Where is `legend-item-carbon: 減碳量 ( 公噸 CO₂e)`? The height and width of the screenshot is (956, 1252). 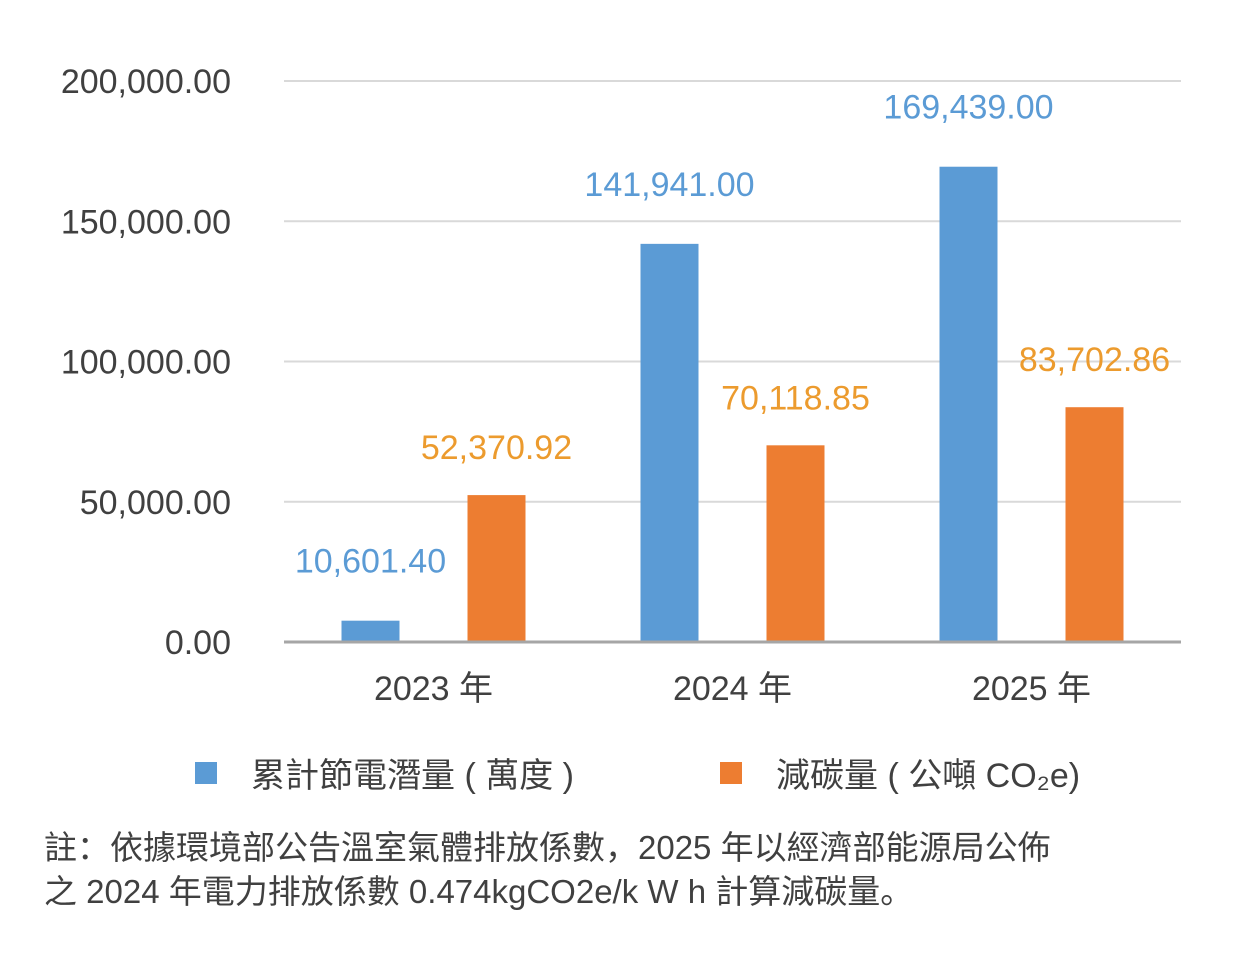
legend-item-carbon: 減碳量 ( 公噸 CO₂e) is located at coordinates (900, 772).